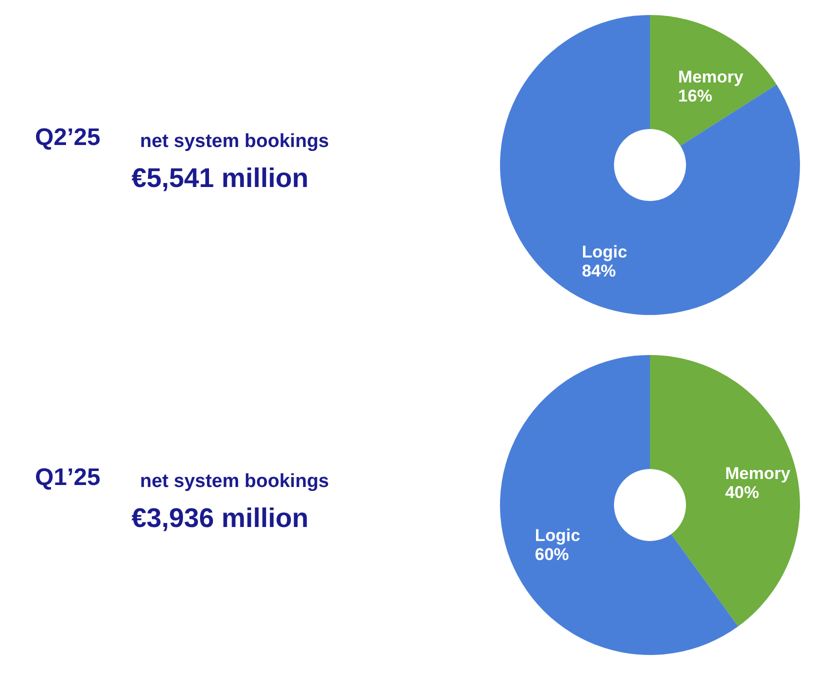 Image resolution: width=832 pixels, height=688 pixels. What do you see at coordinates (695, 96) in the screenshot?
I see `data-label: 16%` at bounding box center [695, 96].